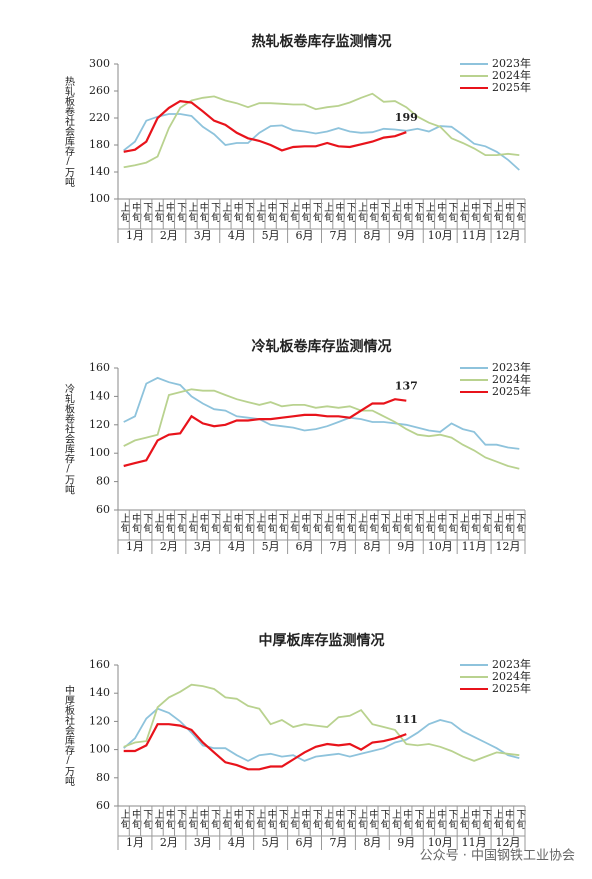  I want to click on y-tick-label: 120, so click(99, 720).